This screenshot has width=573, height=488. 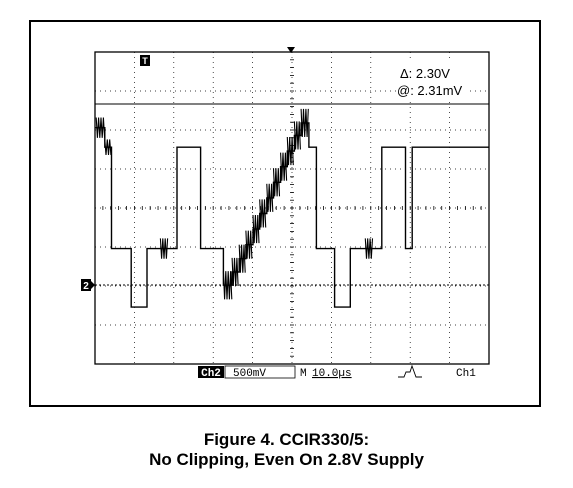 What do you see at coordinates (466, 374) in the screenshot?
I see `trigger-source: Ch1` at bounding box center [466, 374].